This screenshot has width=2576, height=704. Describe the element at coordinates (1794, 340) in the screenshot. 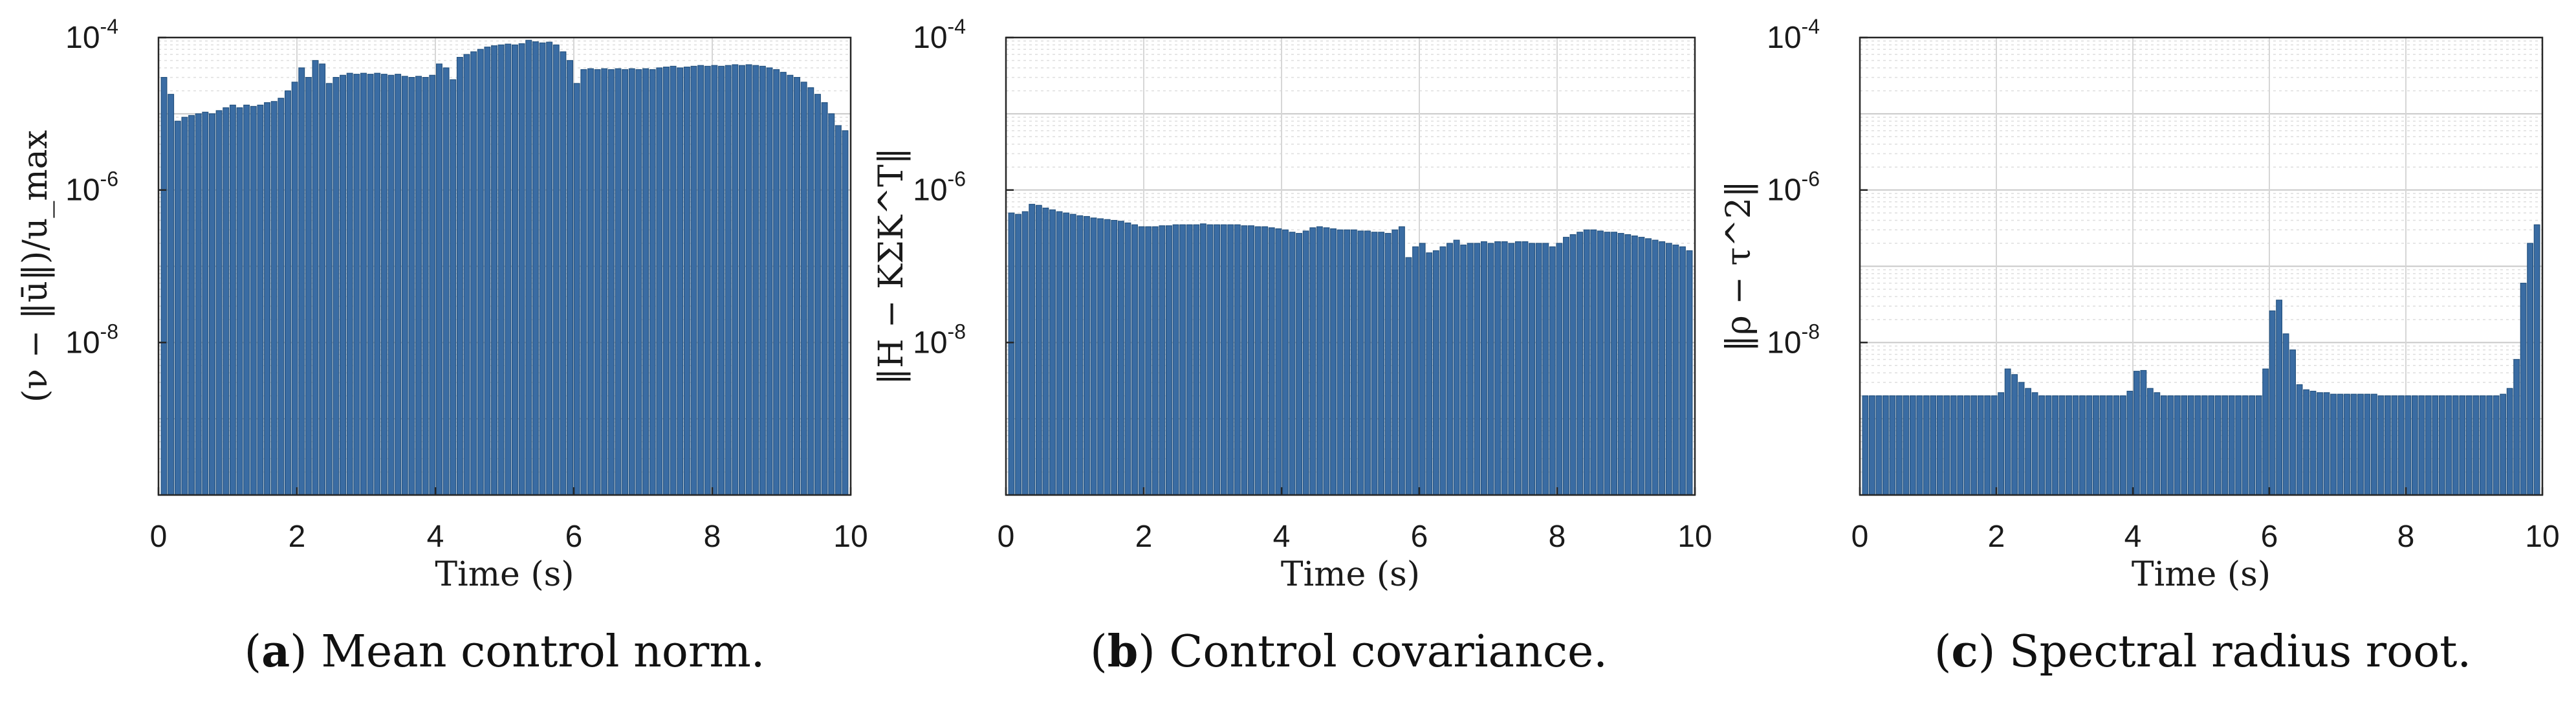

I see `y-tick-label: 10⁻⁸` at that location.